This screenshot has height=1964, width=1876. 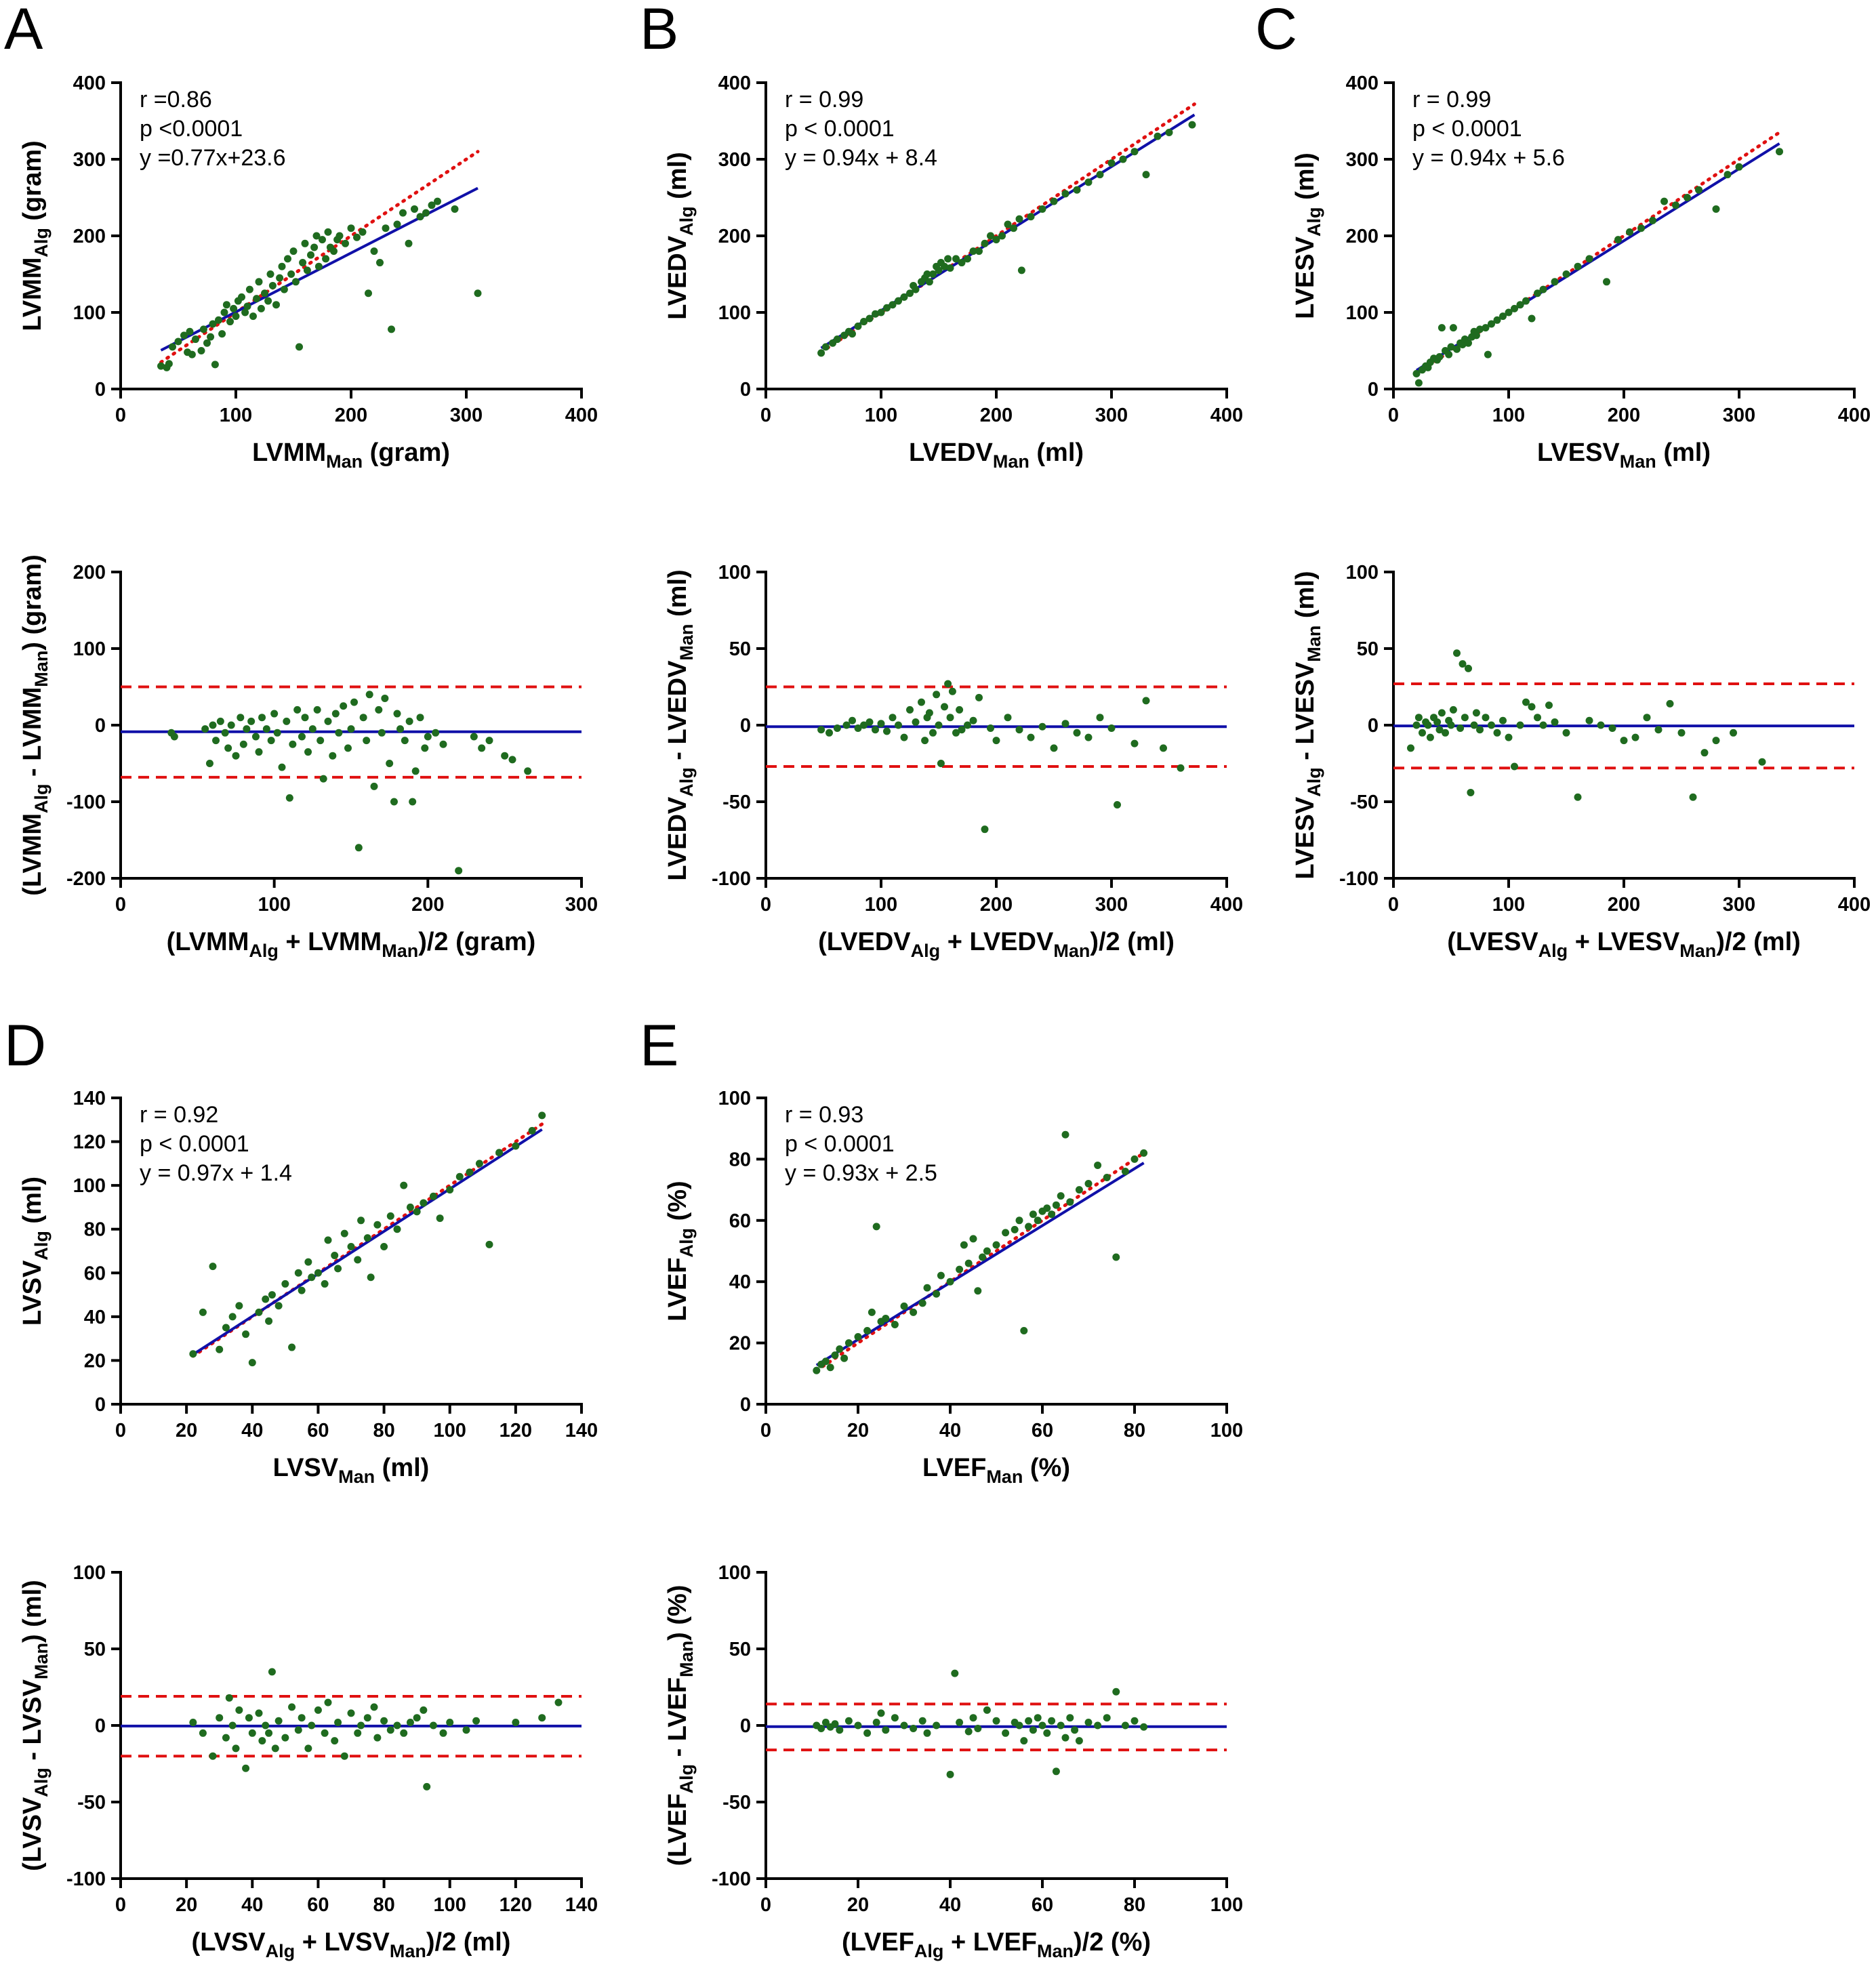 I want to click on y-tick-label-d-ba-1: -50, so click(x=92, y=1803).